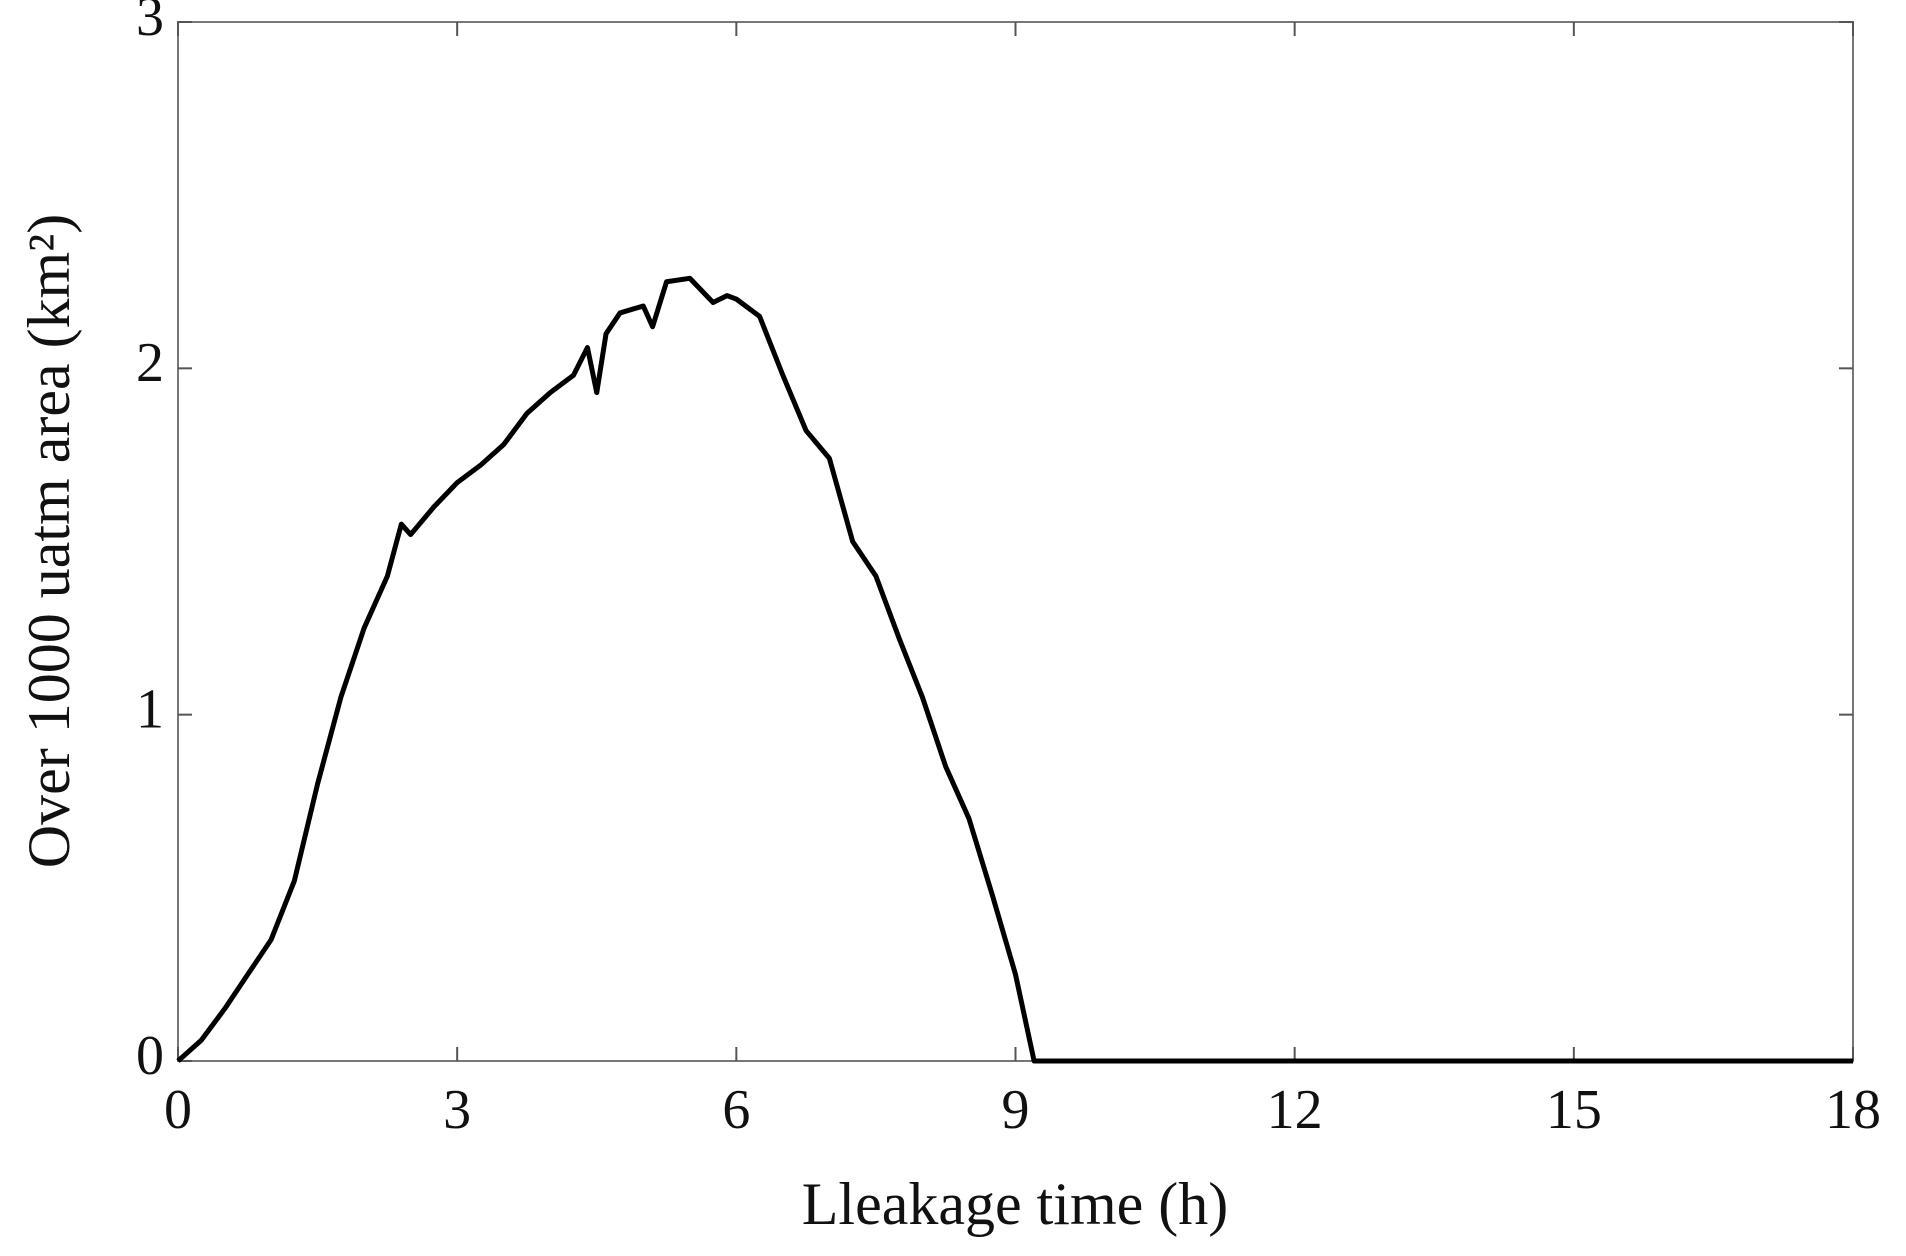 This screenshot has height=1256, width=1906. I want to click on x-axis-label: Lleakage time (h), so click(1015, 1204).